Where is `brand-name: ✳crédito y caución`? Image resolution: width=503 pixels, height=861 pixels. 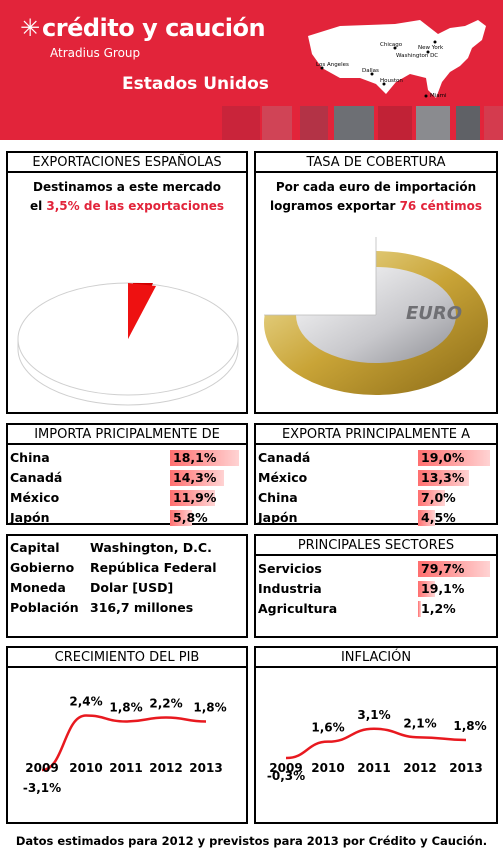 brand-name: ✳crédito y caución is located at coordinates (143, 28).